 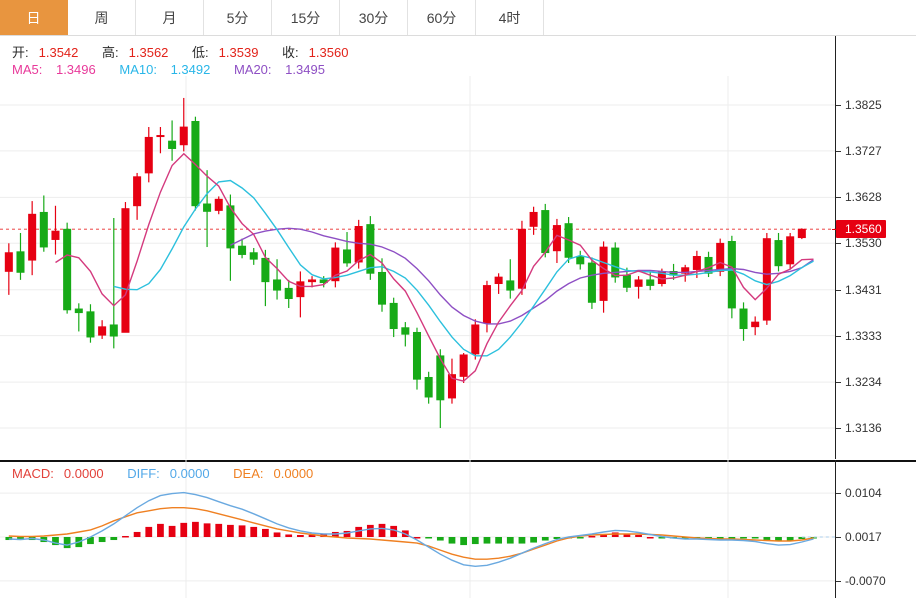 I want to click on tab-bar-filler, so click(x=730, y=17).